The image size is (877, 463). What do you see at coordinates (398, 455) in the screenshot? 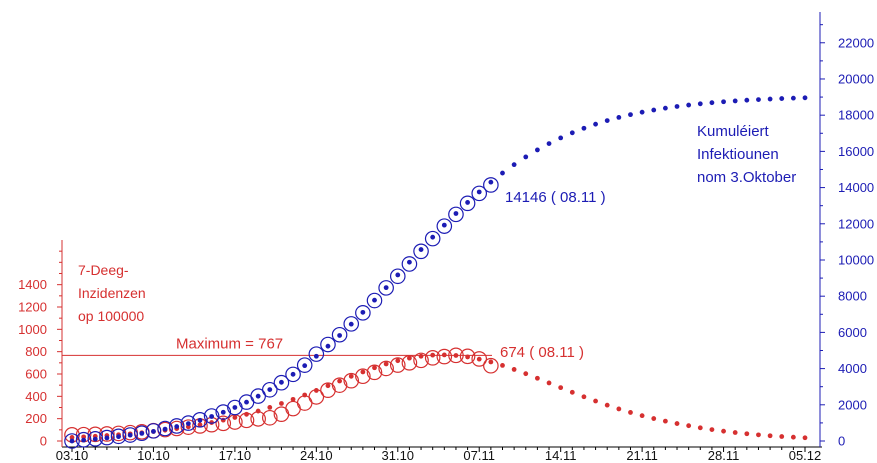
I see `x-tick-label: 31.10` at bounding box center [398, 455].